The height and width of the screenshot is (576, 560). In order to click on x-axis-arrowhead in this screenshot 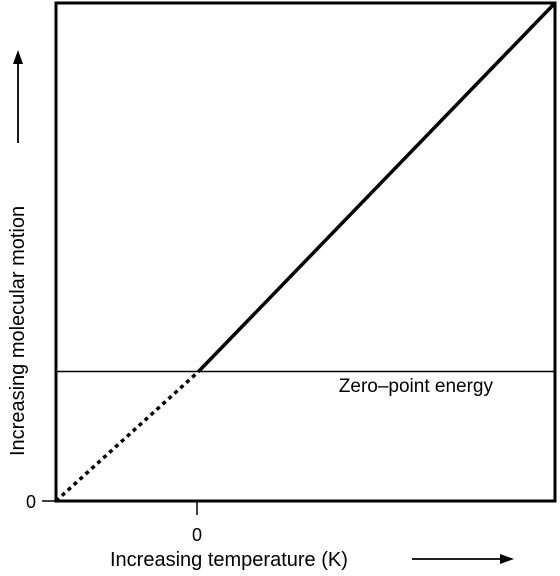, I will do `click(507, 559)`.